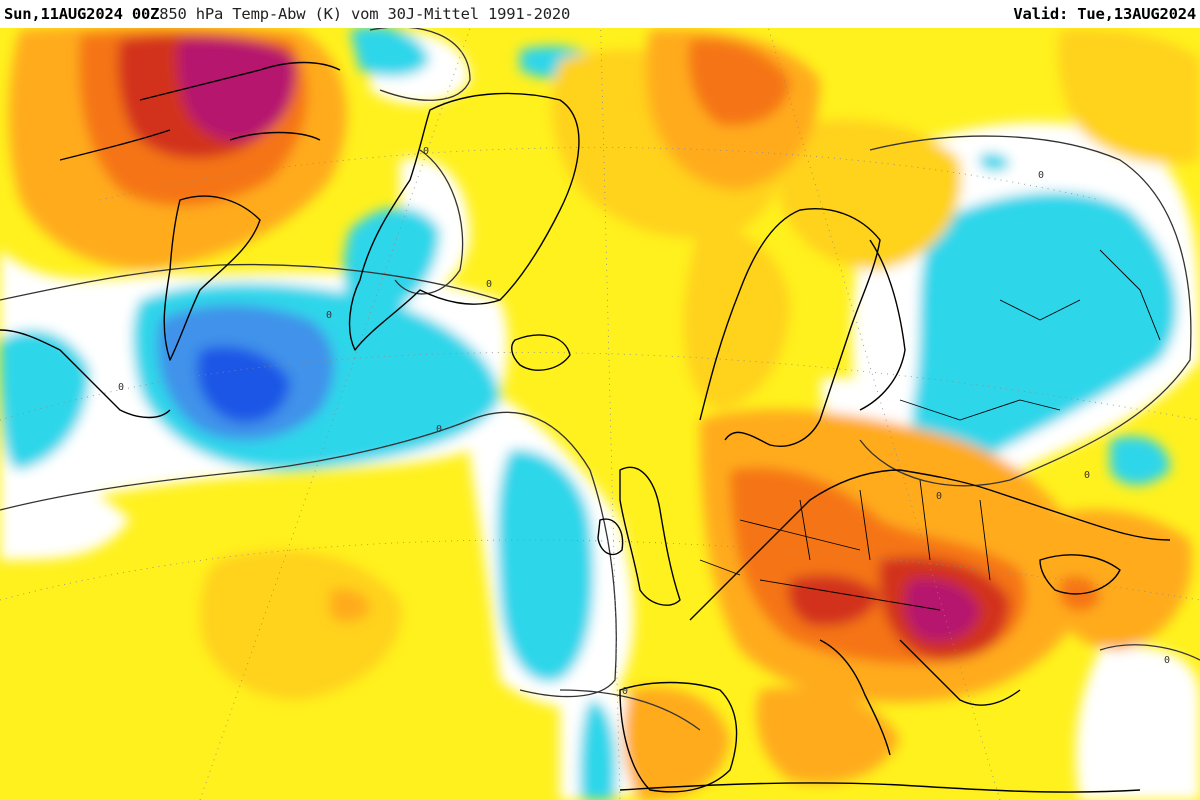 This screenshot has height=800, width=1200. I want to click on contour-russia, so click(1025, 311).